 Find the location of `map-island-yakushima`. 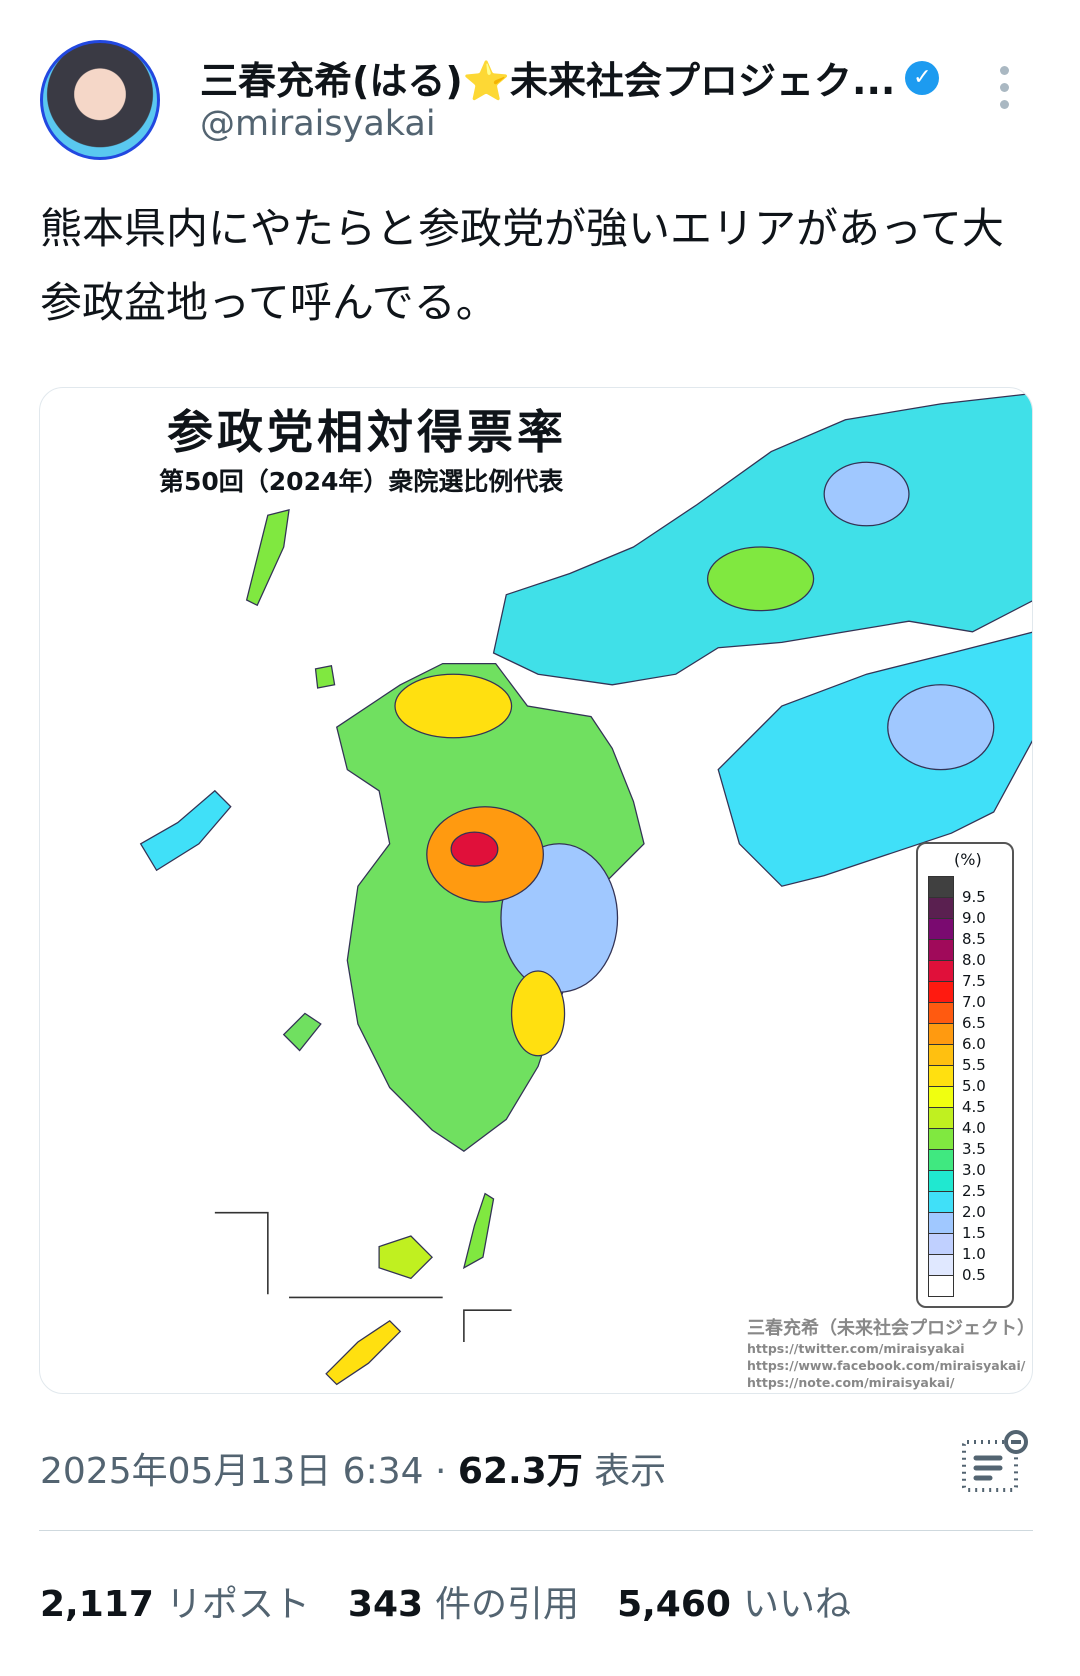

map-island-yakushima is located at coordinates (405, 1257).